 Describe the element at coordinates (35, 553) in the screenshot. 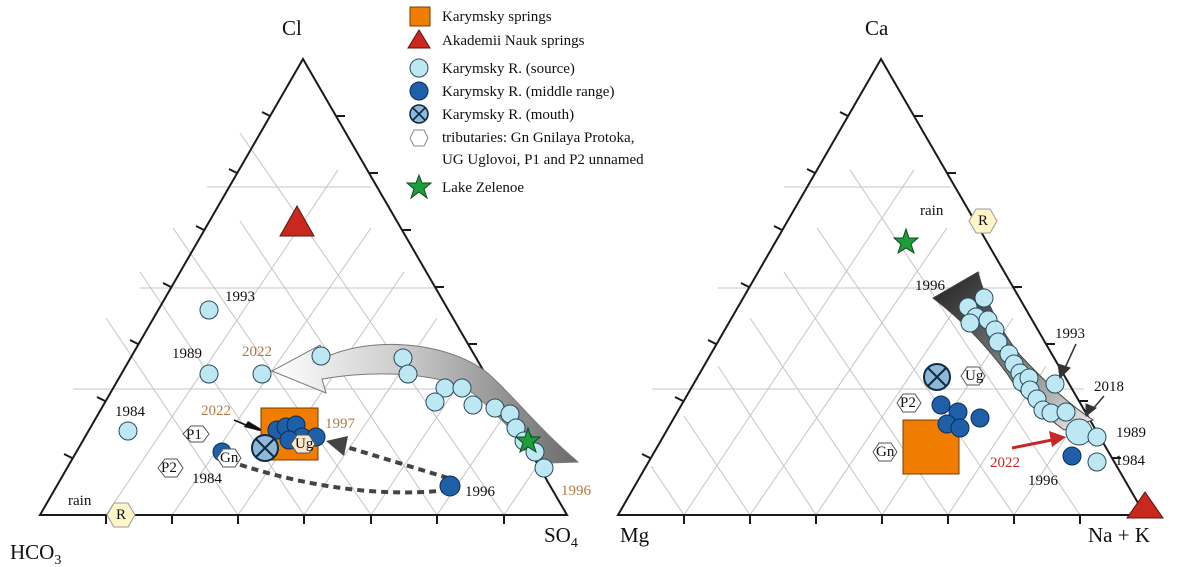

I see `vertex-label-hco3: HCO3` at that location.